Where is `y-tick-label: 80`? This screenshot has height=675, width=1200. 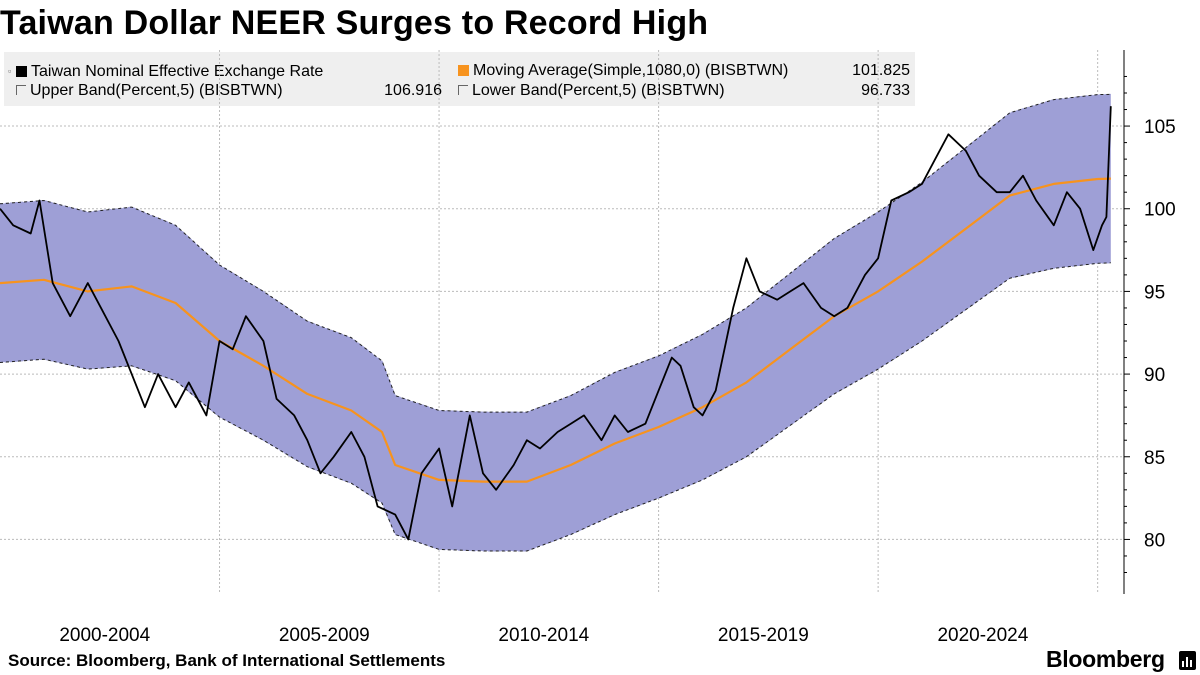
y-tick-label: 80 is located at coordinates (1154, 540).